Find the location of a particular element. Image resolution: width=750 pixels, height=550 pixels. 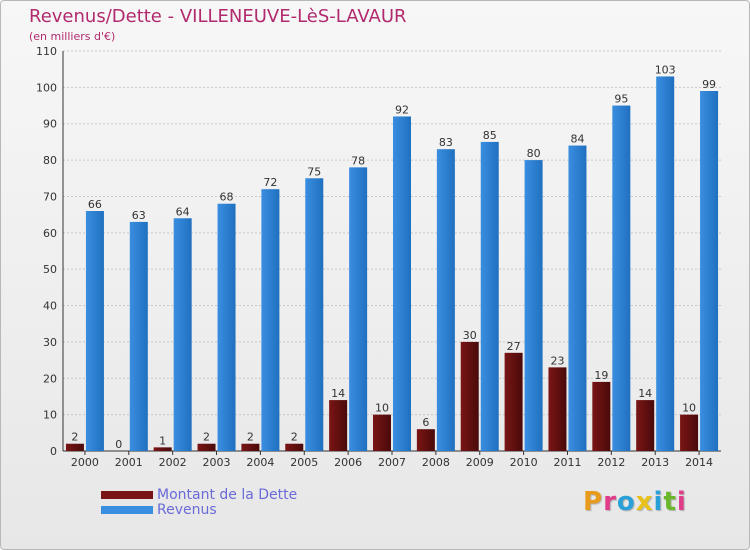

legend: Montant de la Dette Revenus is located at coordinates (199, 502).